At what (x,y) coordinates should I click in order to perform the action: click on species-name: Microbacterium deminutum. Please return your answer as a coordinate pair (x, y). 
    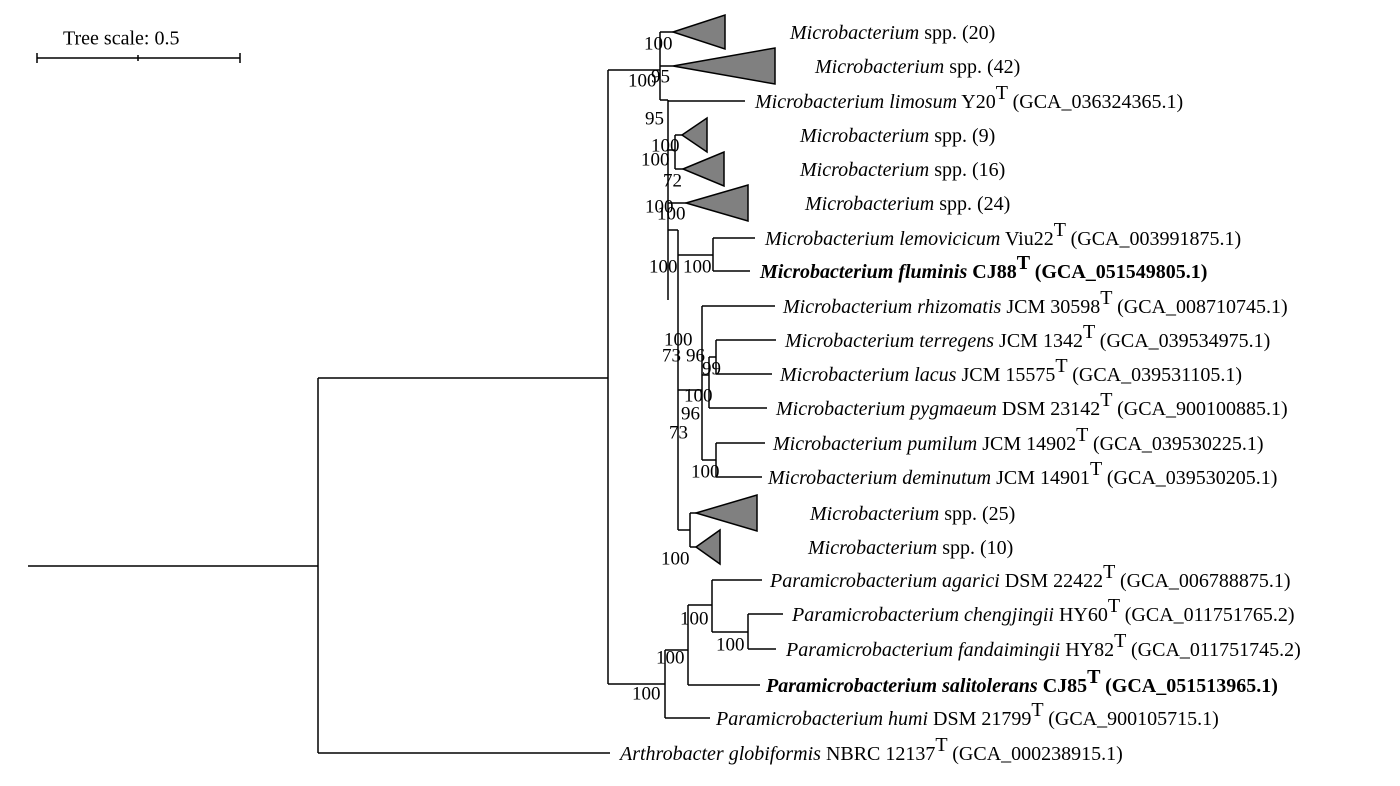
    Looking at the image, I should click on (879, 478).